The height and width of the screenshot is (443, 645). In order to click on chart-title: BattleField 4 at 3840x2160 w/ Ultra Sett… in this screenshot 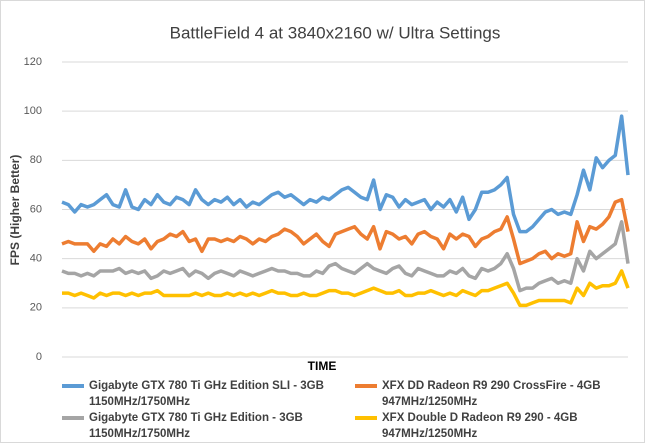, I will do `click(335, 32)`.